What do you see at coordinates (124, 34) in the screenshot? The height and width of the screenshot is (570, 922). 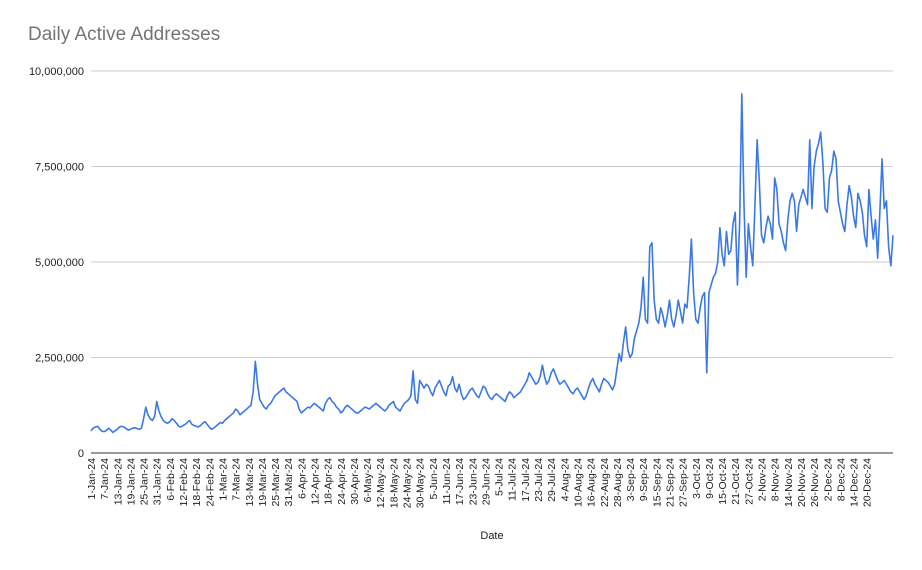 I see `chart-title: Daily Active Addresses` at bounding box center [124, 34].